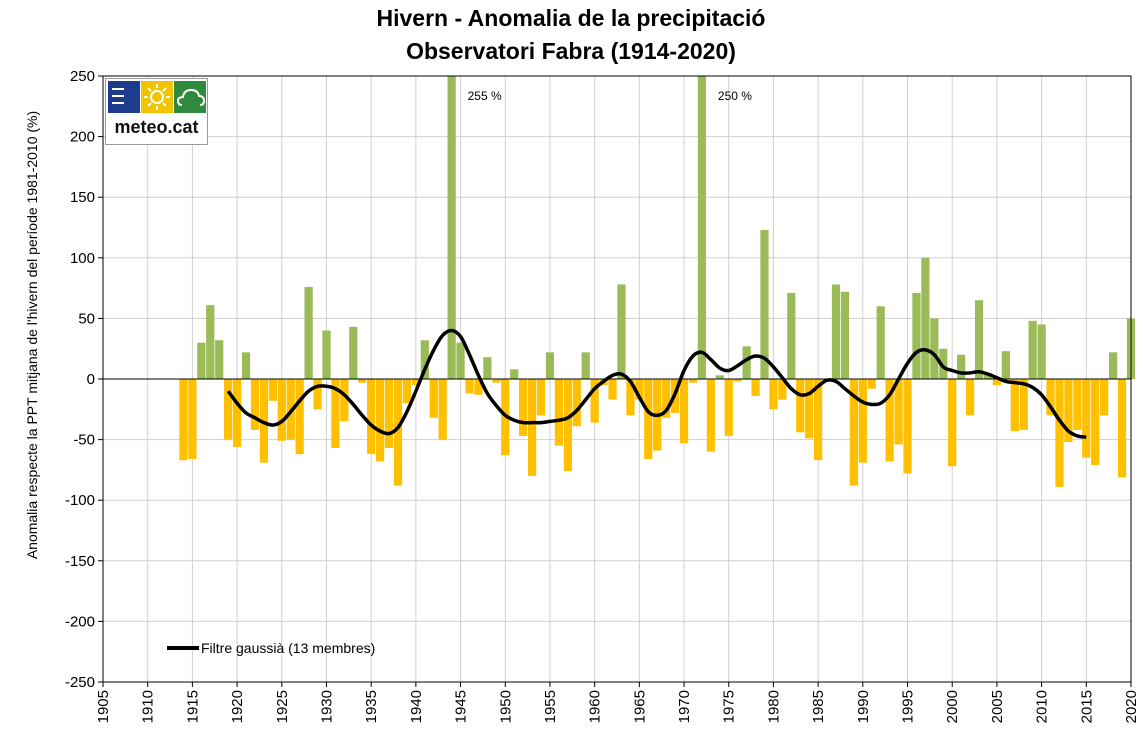 Image resolution: width=1143 pixels, height=745 pixels. Describe the element at coordinates (746, 362) in the screenshot. I see `bar-1977` at that location.